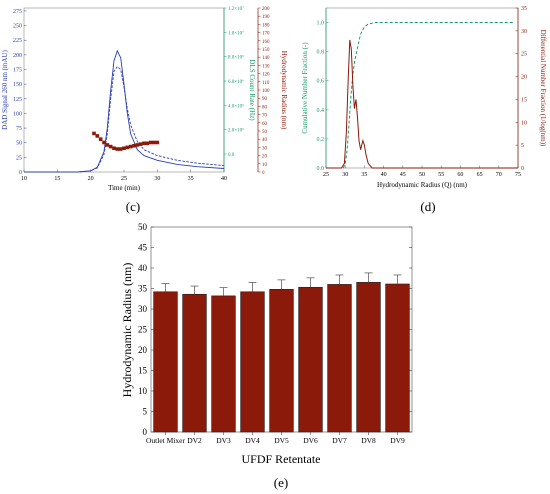 The image size is (550, 494). What do you see at coordinates (194, 440) in the screenshot?
I see `panel-e-category-label: DV2` at bounding box center [194, 440].